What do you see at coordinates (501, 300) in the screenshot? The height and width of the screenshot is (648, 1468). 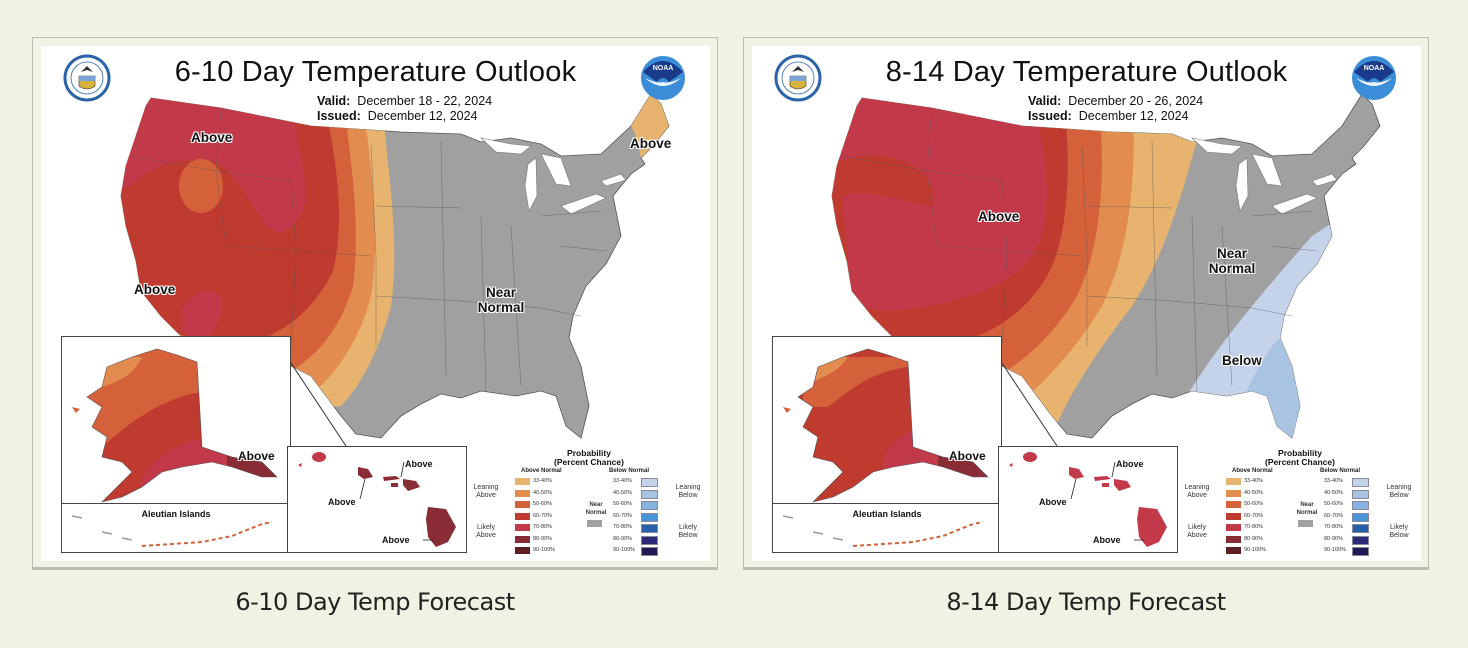 I see `region-label-central: Near Normal` at bounding box center [501, 300].